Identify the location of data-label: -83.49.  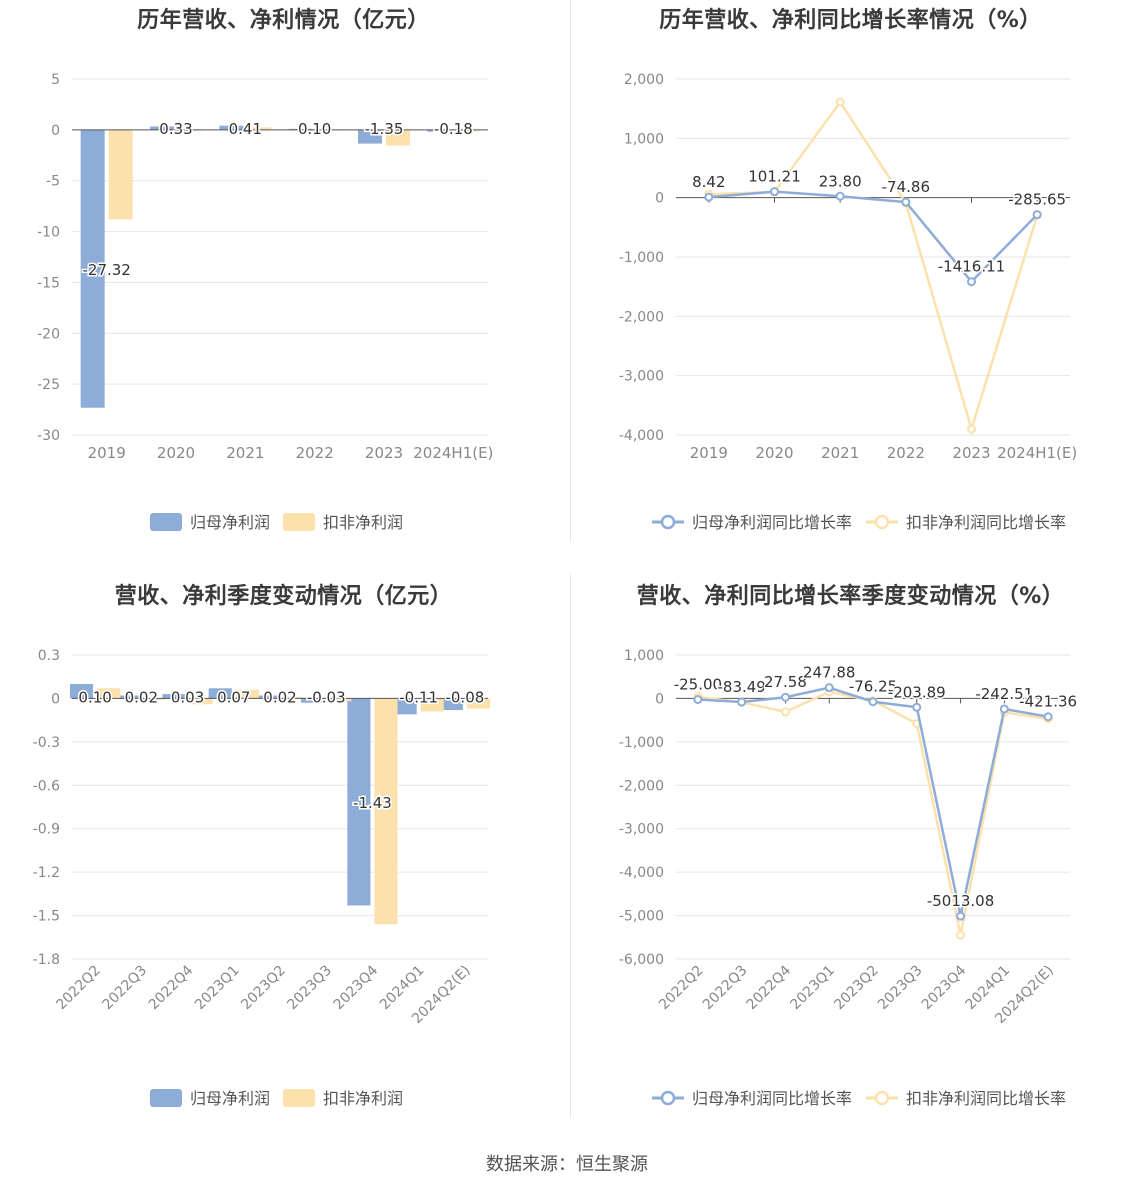
(741, 687).